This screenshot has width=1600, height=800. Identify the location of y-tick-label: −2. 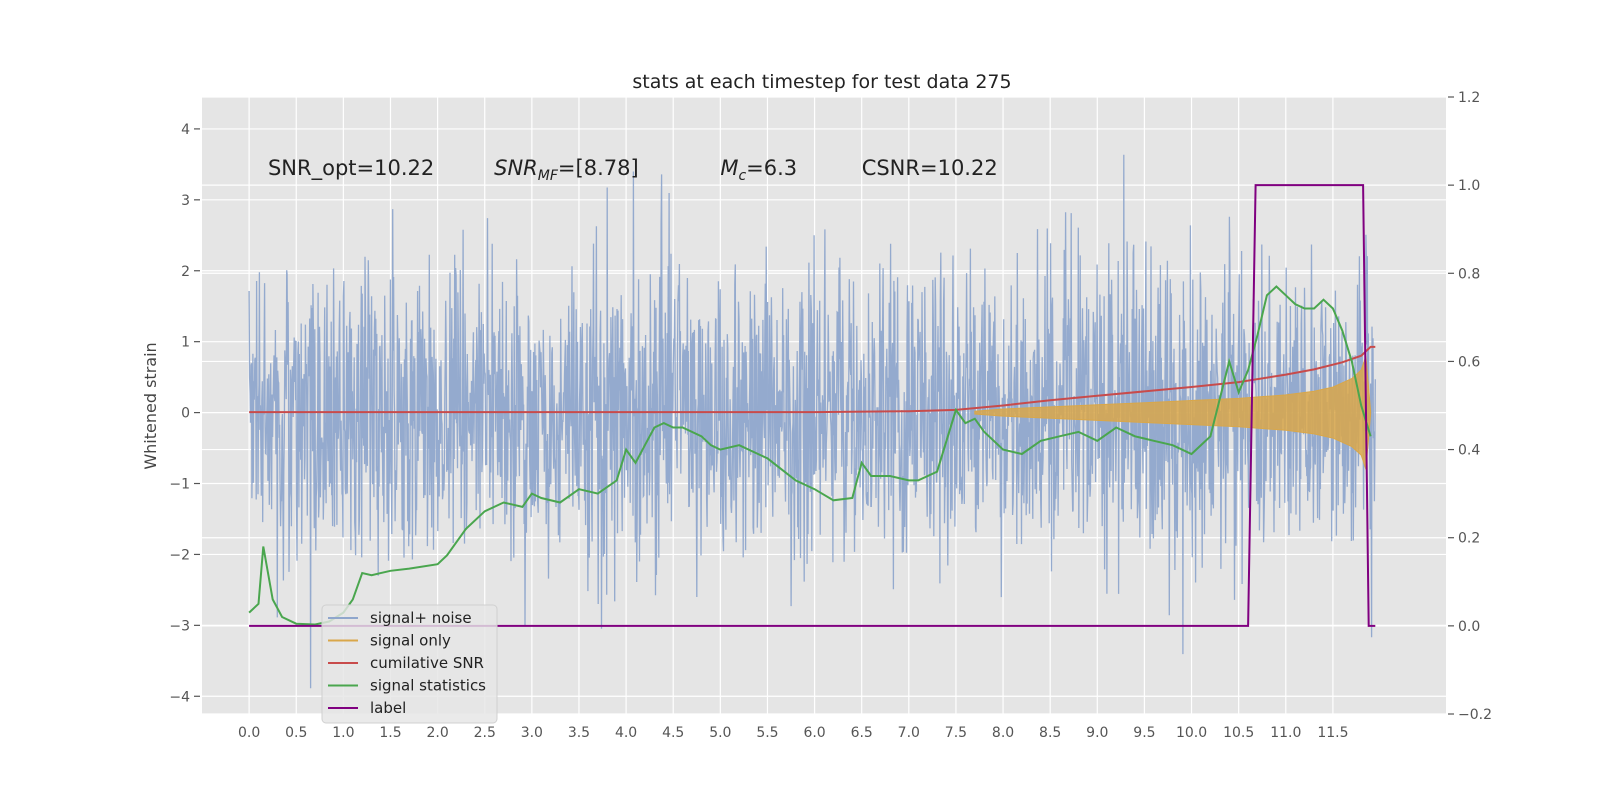
(179, 555).